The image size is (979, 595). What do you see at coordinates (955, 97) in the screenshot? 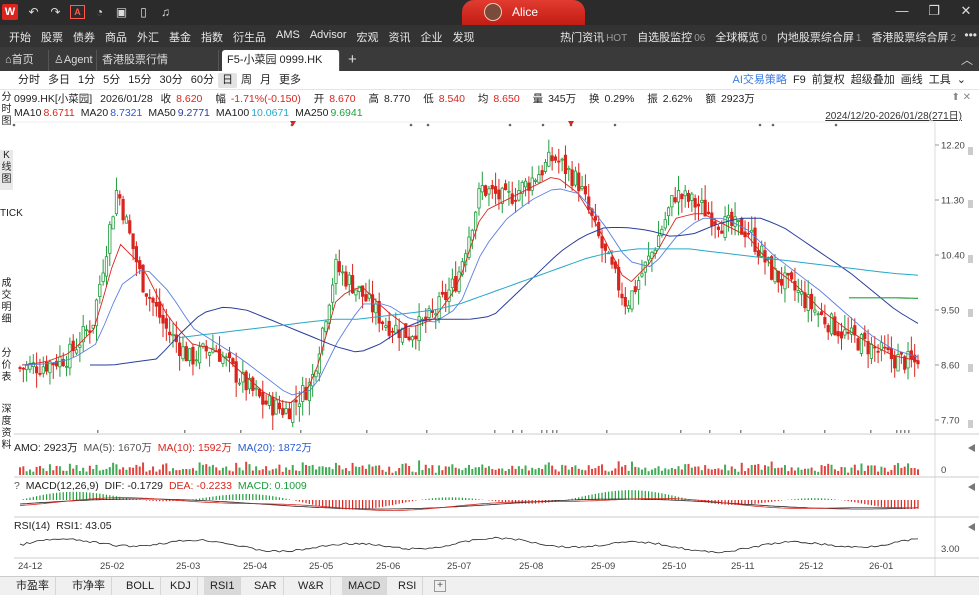
I see `panel-up-icon: ⬆` at bounding box center [955, 97].